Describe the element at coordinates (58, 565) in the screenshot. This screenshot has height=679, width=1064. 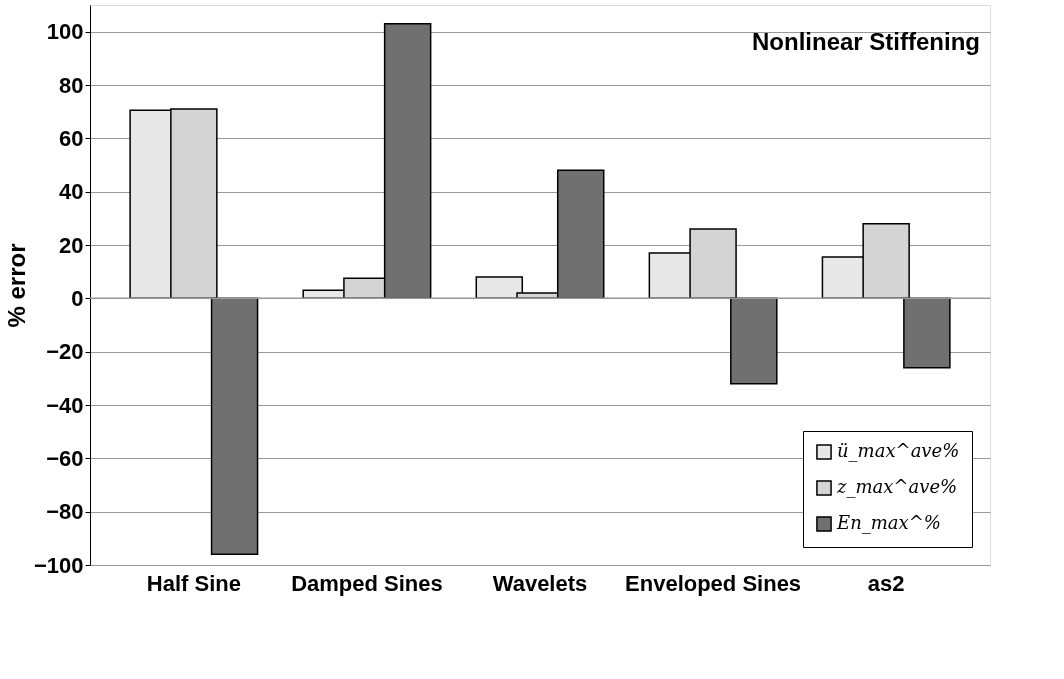
I see `y-tick-label: −100` at that location.